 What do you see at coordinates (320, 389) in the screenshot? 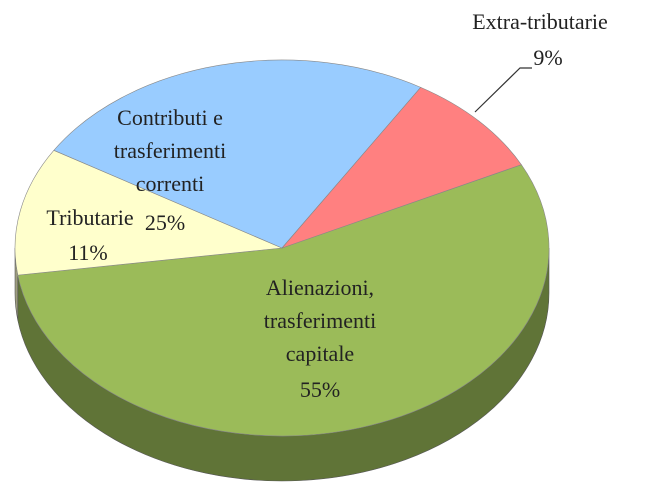
I see `slice-value-label: 55%` at bounding box center [320, 389].